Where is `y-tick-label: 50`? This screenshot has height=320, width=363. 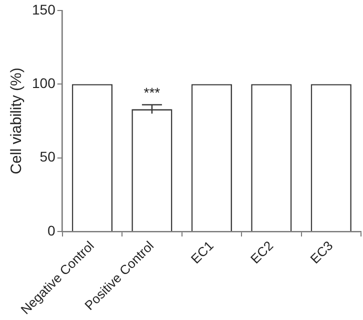 y-tick-label: 50 is located at coordinates (48, 156).